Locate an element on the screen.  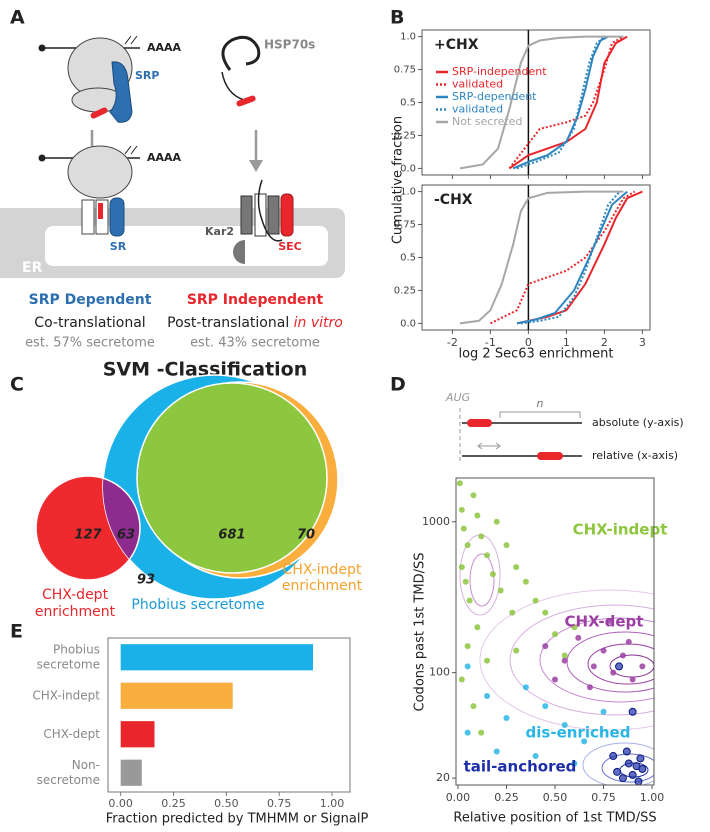
venn-label: Phobius secretome is located at coordinates (197, 605).